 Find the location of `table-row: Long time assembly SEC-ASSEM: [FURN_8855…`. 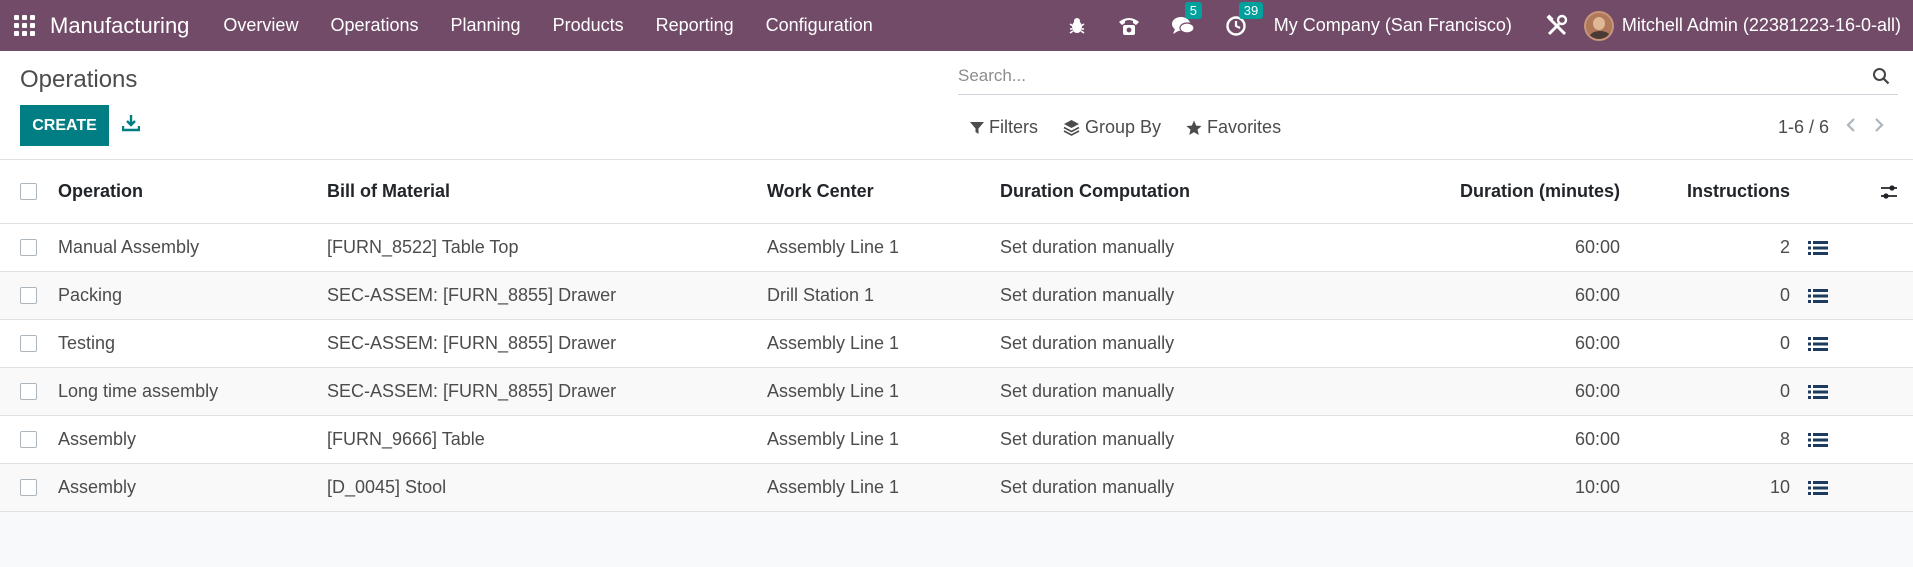

table-row: Long time assembly SEC-ASSEM: [FURN_8855… is located at coordinates (956, 392).